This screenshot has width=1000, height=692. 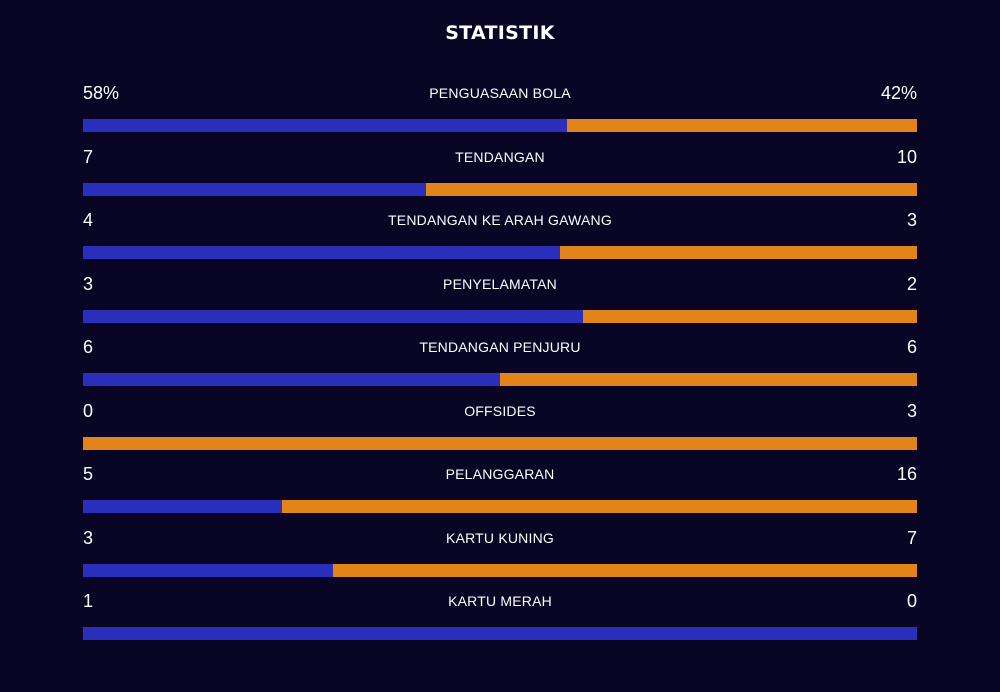 I want to click on stat-label: OFFSIDES, so click(x=500, y=410).